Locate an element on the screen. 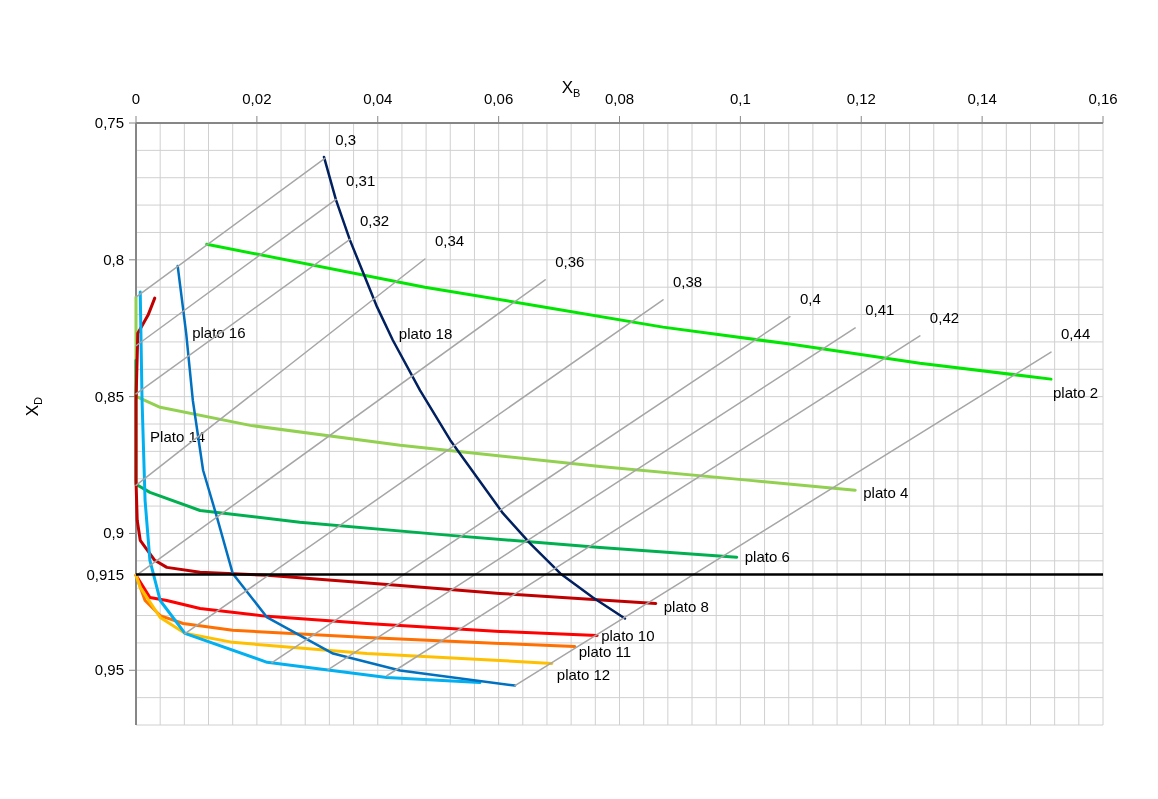 The width and height of the screenshot is (1158, 799). x-tick-label: 0,16 is located at coordinates (1103, 98).